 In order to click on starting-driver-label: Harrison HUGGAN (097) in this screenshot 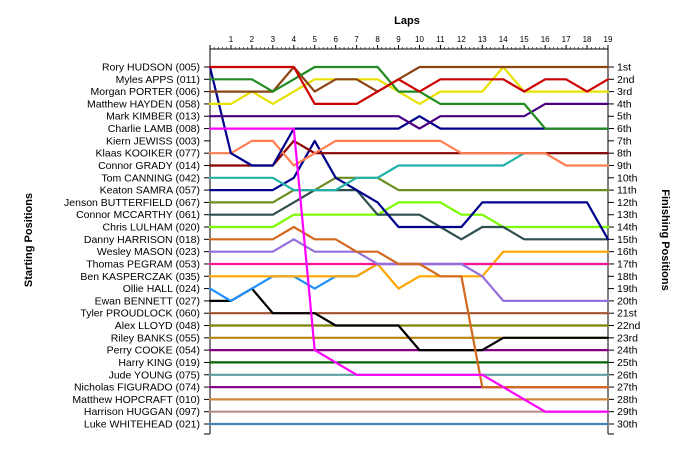, I will do `click(142, 412)`.